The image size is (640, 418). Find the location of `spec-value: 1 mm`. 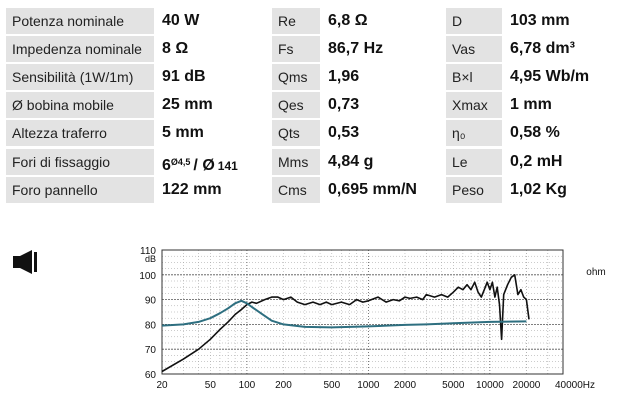

spec-value: 1 mm is located at coordinates (531, 104).